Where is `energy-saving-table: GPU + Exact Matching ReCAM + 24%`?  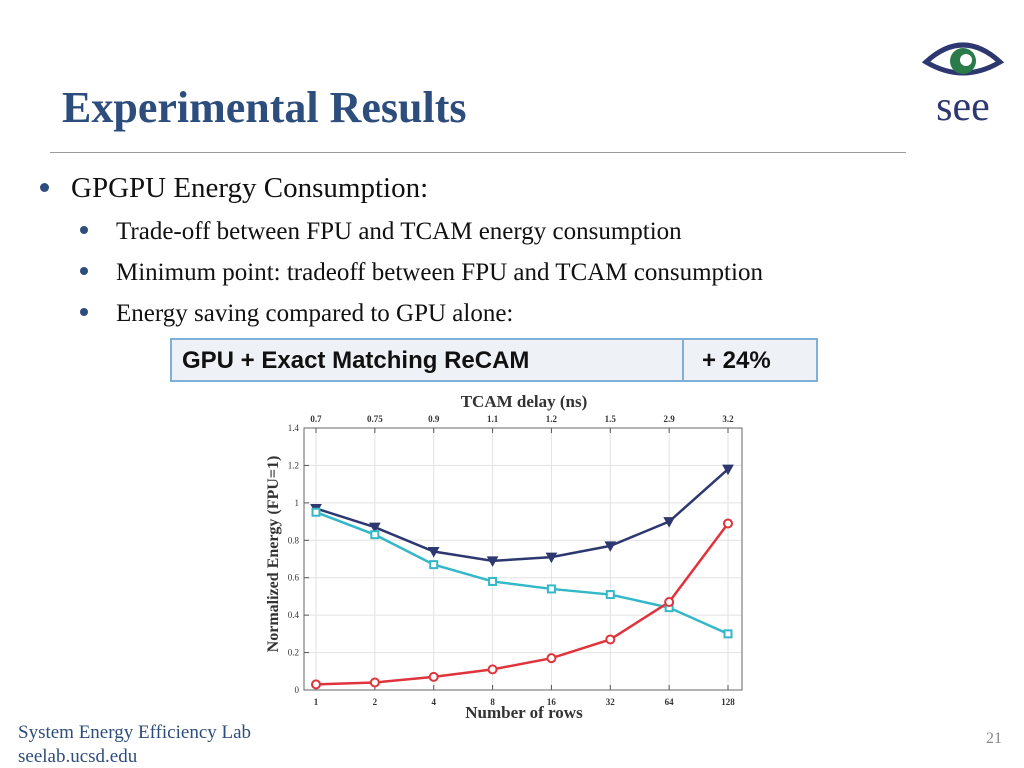
energy-saving-table: GPU + Exact Matching ReCAM + 24% is located at coordinates (494, 360).